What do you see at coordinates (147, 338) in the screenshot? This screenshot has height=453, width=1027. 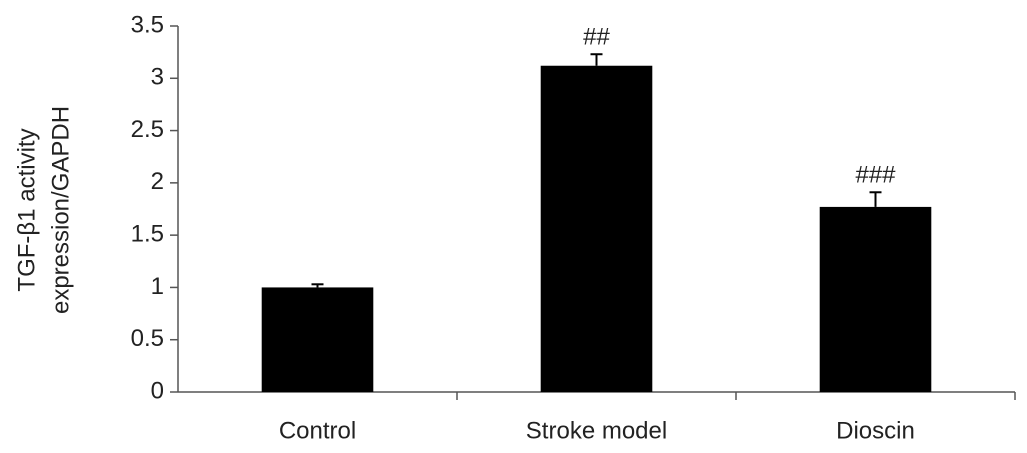 I see `y-tick-label: 0.5` at bounding box center [147, 338].